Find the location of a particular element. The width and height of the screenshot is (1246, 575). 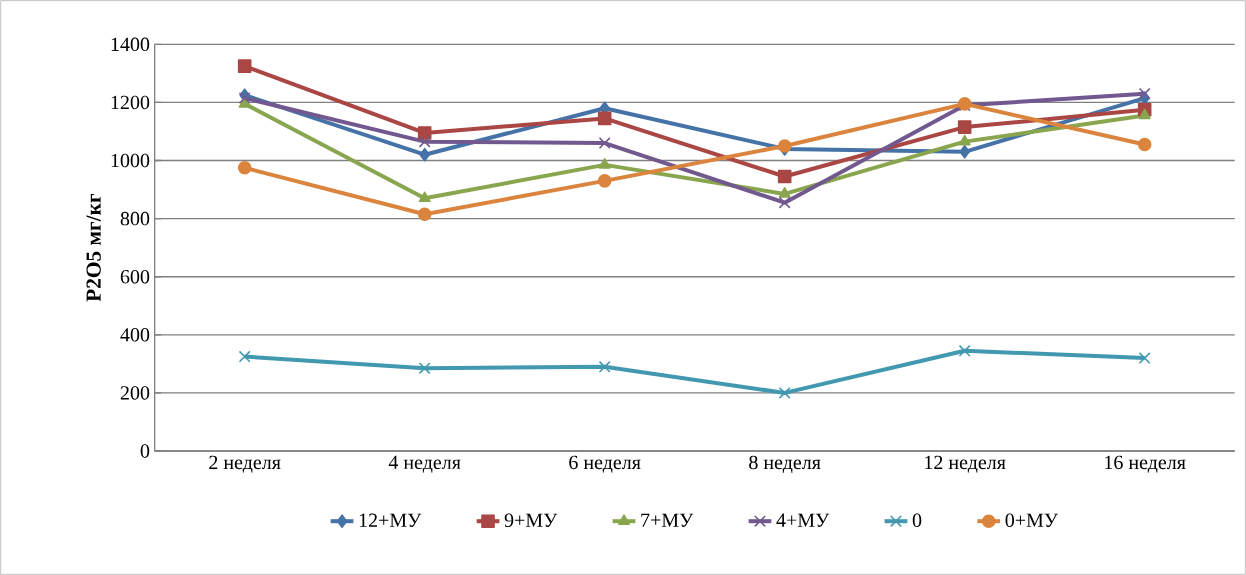

x-tick-label: 4 неделя is located at coordinates (424, 464).